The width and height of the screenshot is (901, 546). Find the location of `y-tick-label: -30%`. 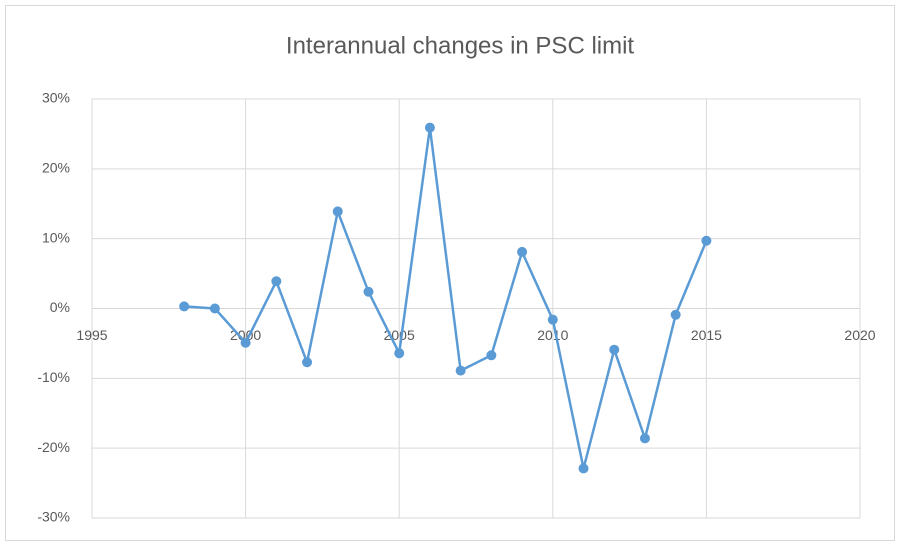

y-tick-label: -30% is located at coordinates (53, 517).